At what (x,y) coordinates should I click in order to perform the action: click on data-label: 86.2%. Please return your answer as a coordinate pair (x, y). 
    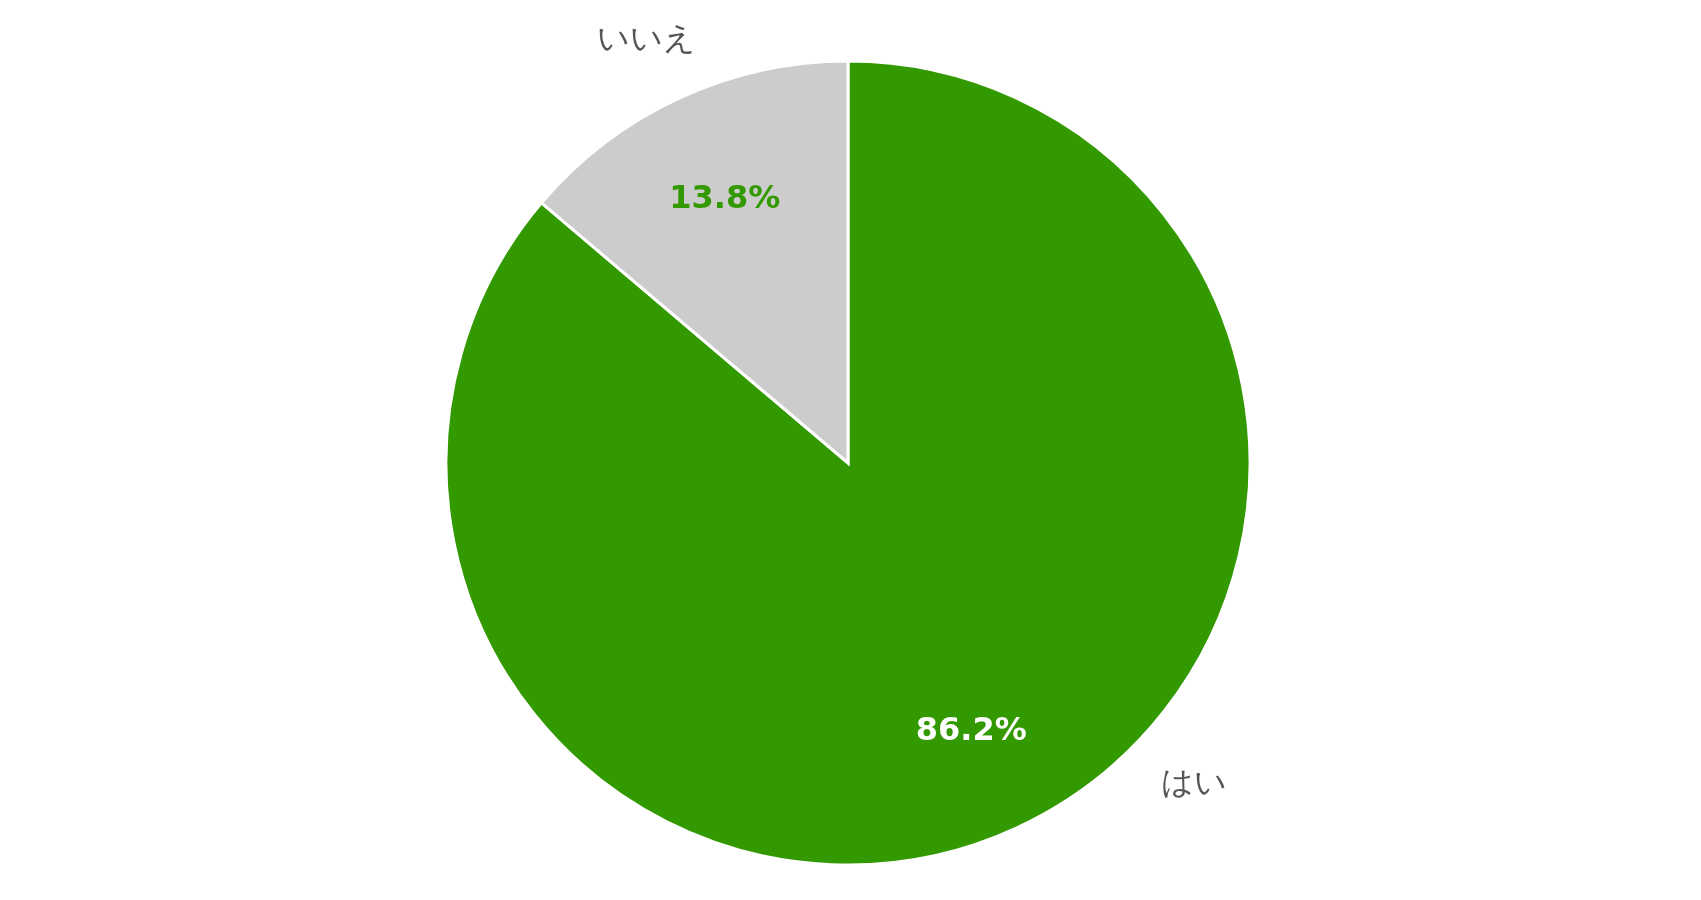
    Looking at the image, I should click on (971, 729).